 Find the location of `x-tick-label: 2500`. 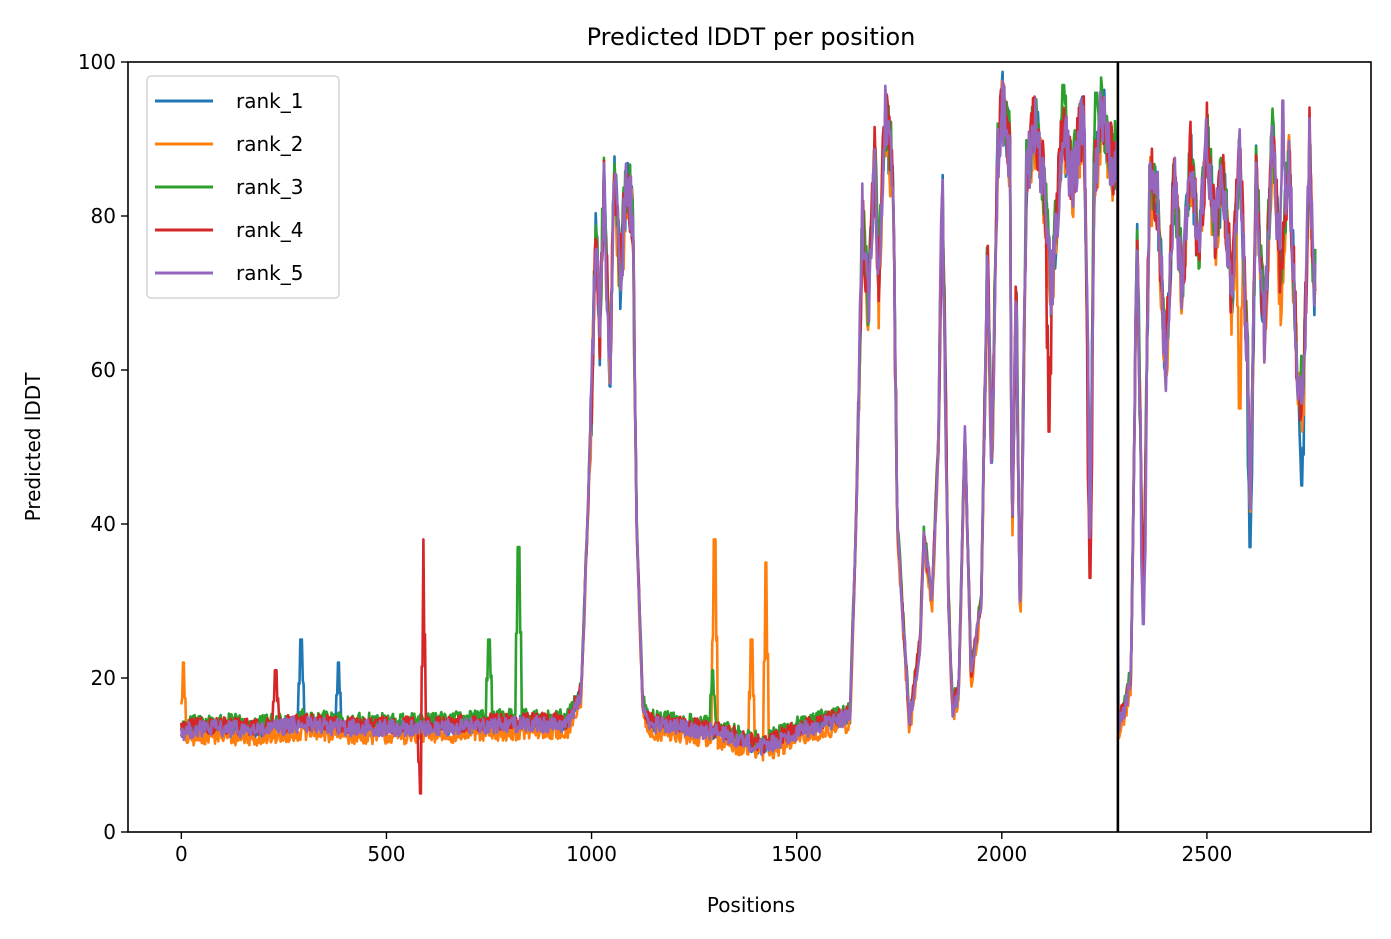

x-tick-label: 2500 is located at coordinates (1206, 854).